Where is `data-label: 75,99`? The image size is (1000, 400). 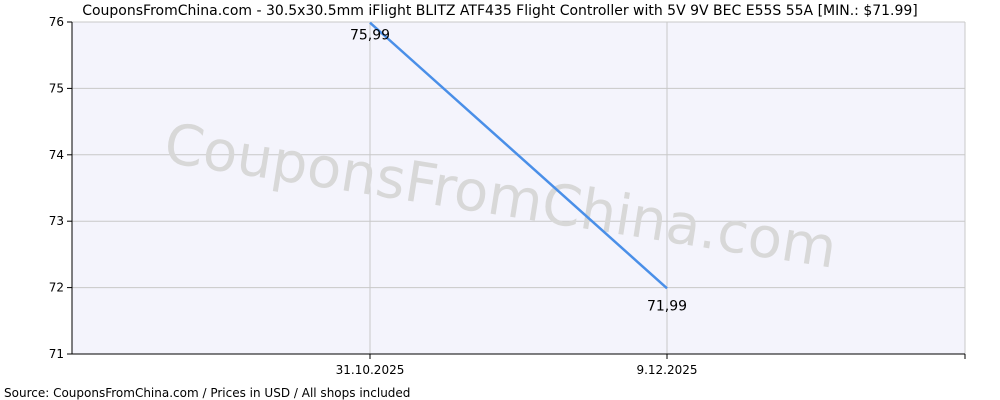 data-label: 75,99 is located at coordinates (370, 36).